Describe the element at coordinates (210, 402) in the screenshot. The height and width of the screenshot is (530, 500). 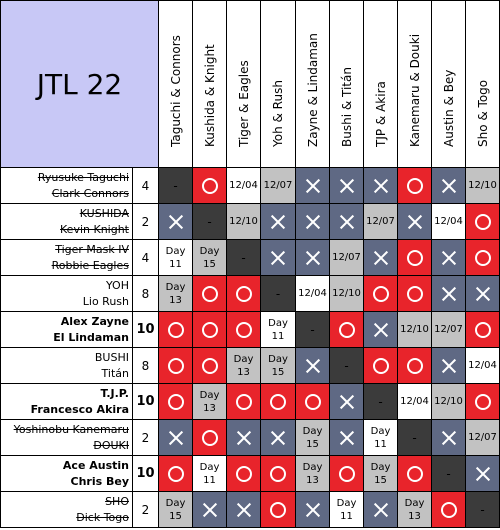
I see `result-cell: Day 13` at that location.